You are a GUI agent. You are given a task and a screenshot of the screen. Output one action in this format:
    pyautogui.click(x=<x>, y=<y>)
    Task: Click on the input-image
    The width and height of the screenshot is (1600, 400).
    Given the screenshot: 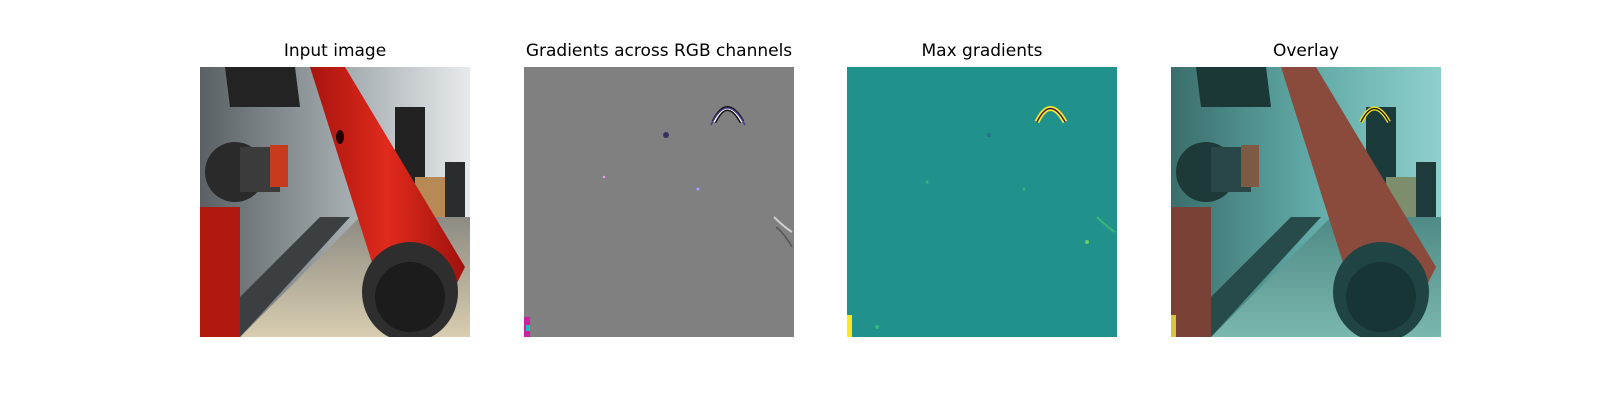 What is the action you would take?
    pyautogui.click(x=335, y=202)
    